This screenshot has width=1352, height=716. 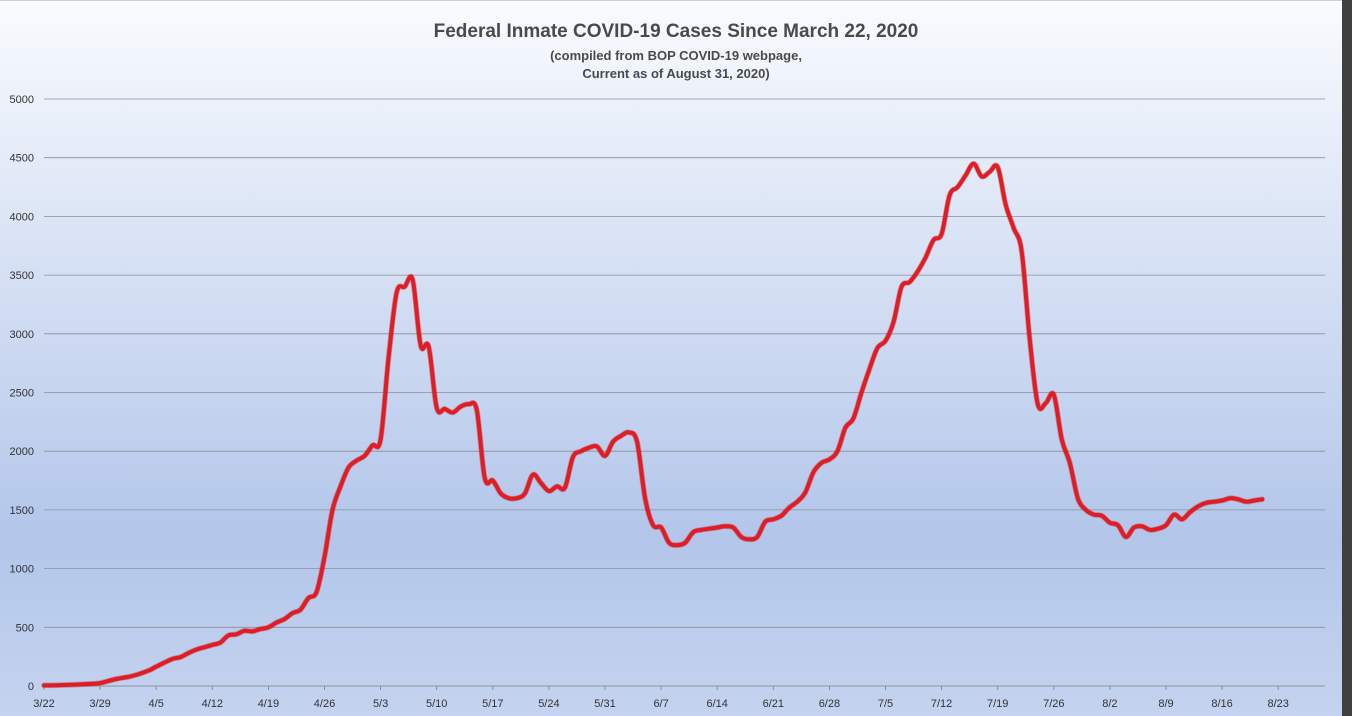 What do you see at coordinates (22, 217) in the screenshot?
I see `y-tick-label: 4000` at bounding box center [22, 217].